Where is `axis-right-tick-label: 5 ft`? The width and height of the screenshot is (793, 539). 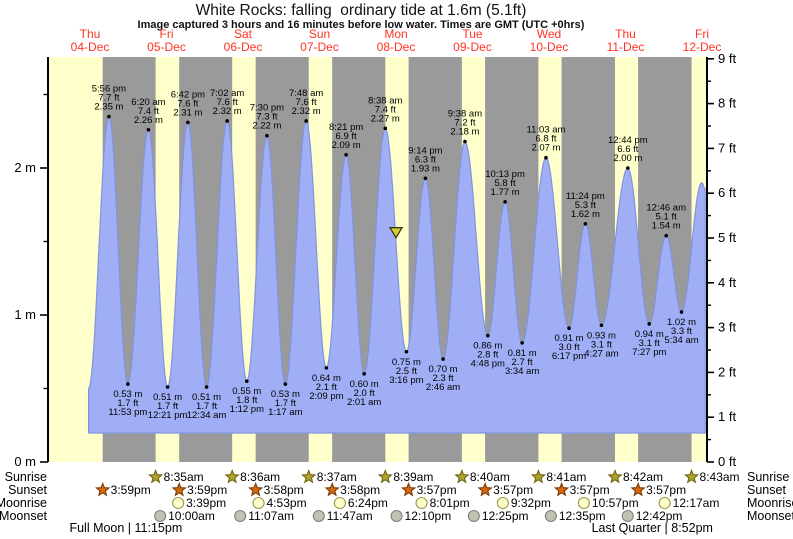 axis-right-tick-label: 5 ft is located at coordinates (727, 237).